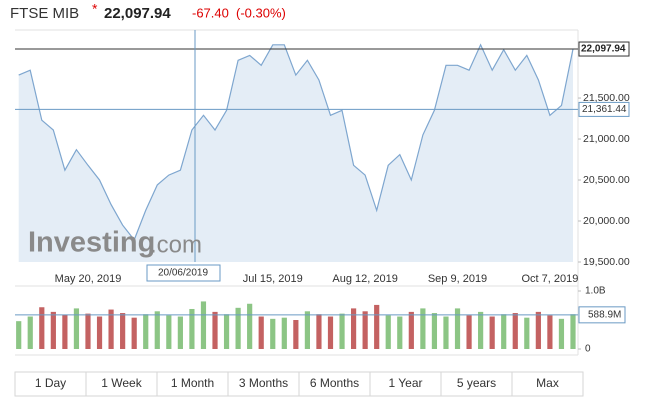 This screenshot has width=656, height=402. What do you see at coordinates (210, 12) in the screenshot?
I see `change: -67.40` at bounding box center [210, 12].